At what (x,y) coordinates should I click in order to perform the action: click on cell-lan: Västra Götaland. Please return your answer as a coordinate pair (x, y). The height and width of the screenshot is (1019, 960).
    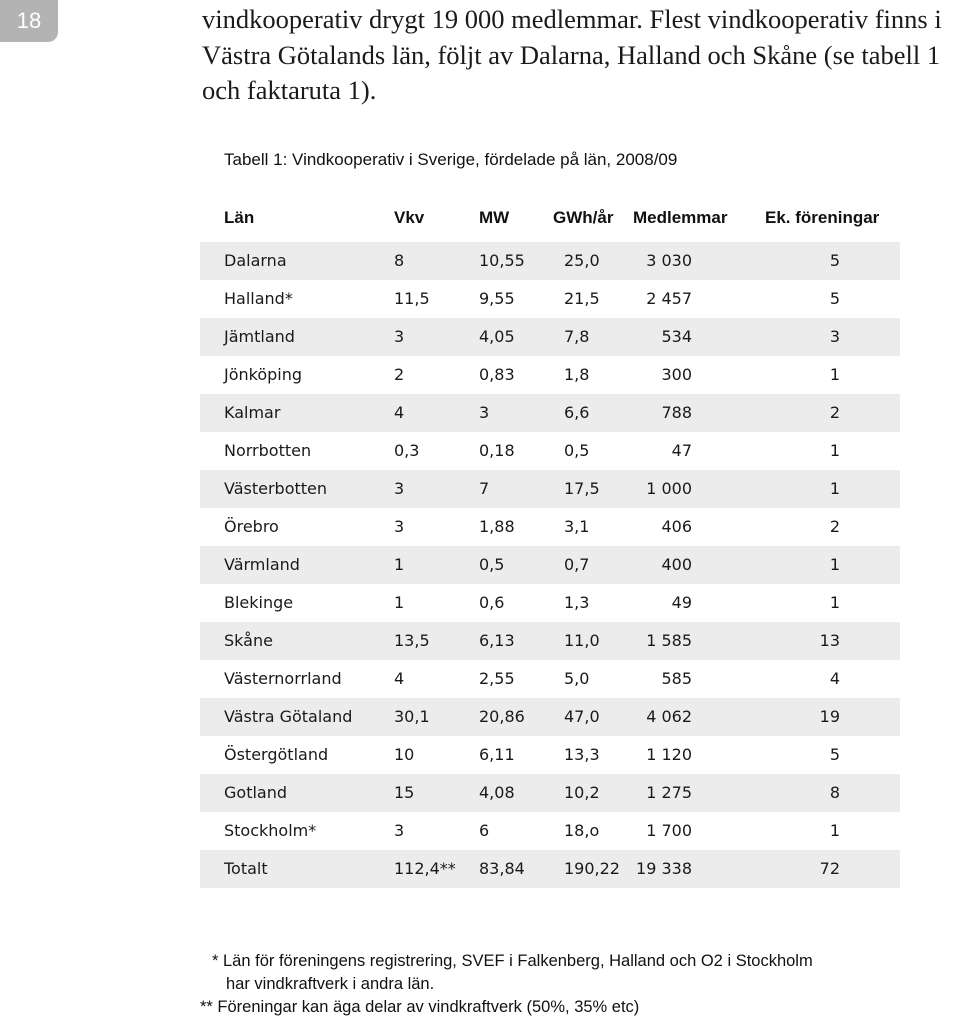
    Looking at the image, I should click on (288, 716).